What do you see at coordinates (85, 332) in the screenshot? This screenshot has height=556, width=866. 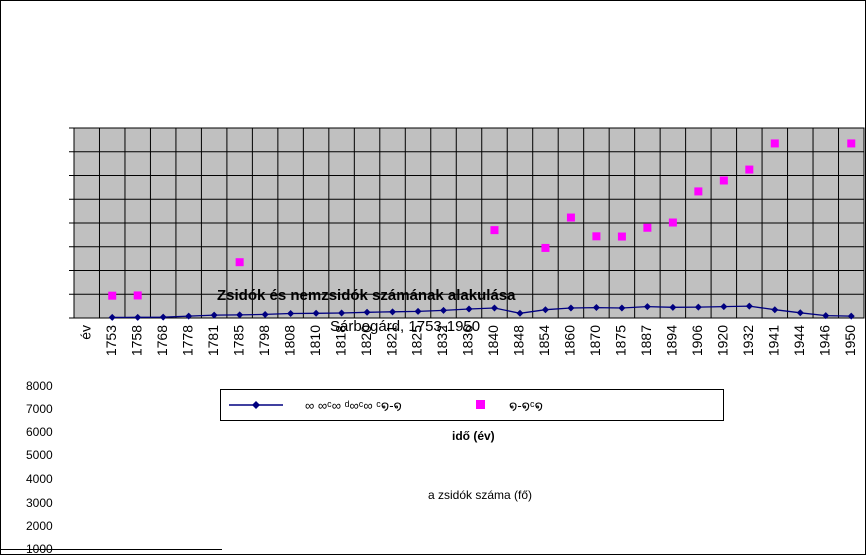 I see `x-axis-start-label: év` at bounding box center [85, 332].